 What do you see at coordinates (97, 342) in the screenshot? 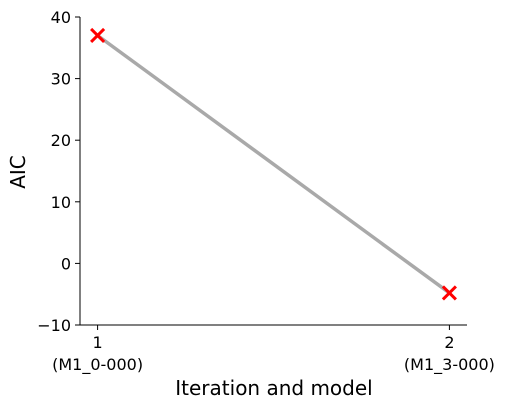
I see `x-tick-label: 1` at bounding box center [97, 342].